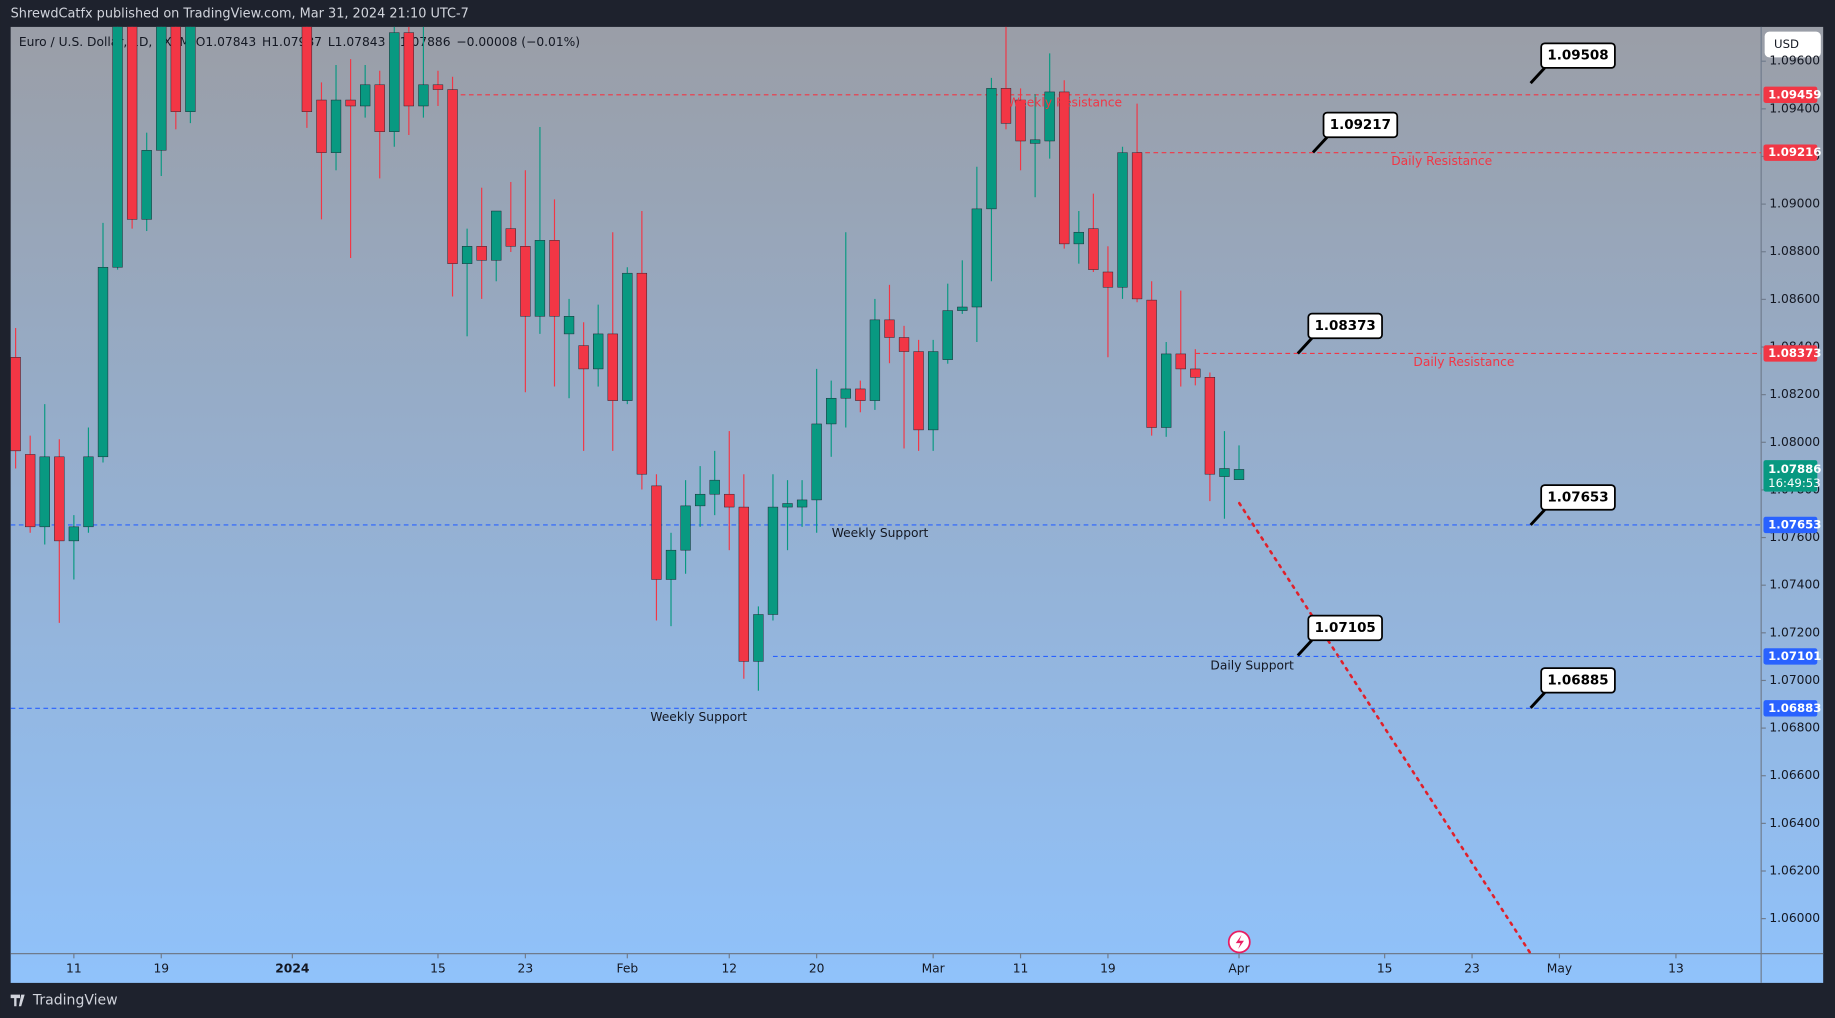 The image size is (1835, 1018). What do you see at coordinates (1794, 94) in the screenshot?
I see `price-tag-label: 1.09459` at bounding box center [1794, 94].